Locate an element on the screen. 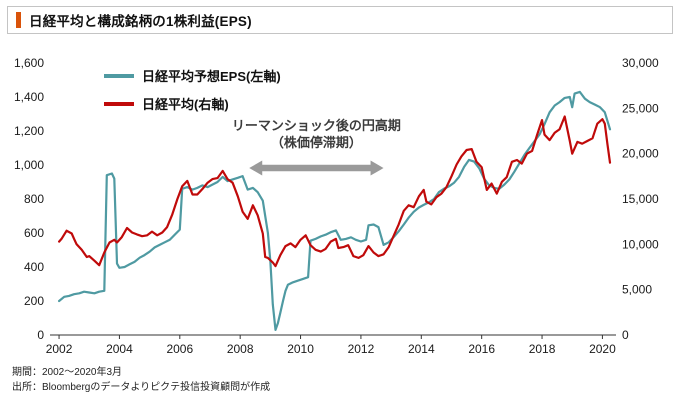  left-axis-tick-label: 400 is located at coordinates (34, 267).